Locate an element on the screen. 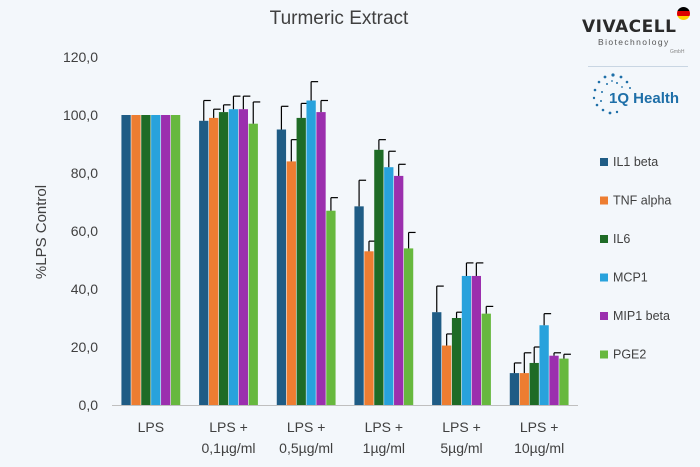  iq-health-dots-icon is located at coordinates (611, 94).